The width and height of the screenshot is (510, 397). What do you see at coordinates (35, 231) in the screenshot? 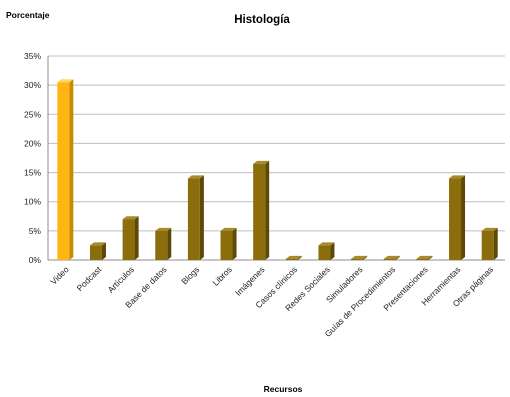
I see `y-tick-label: 5%` at bounding box center [35, 231].